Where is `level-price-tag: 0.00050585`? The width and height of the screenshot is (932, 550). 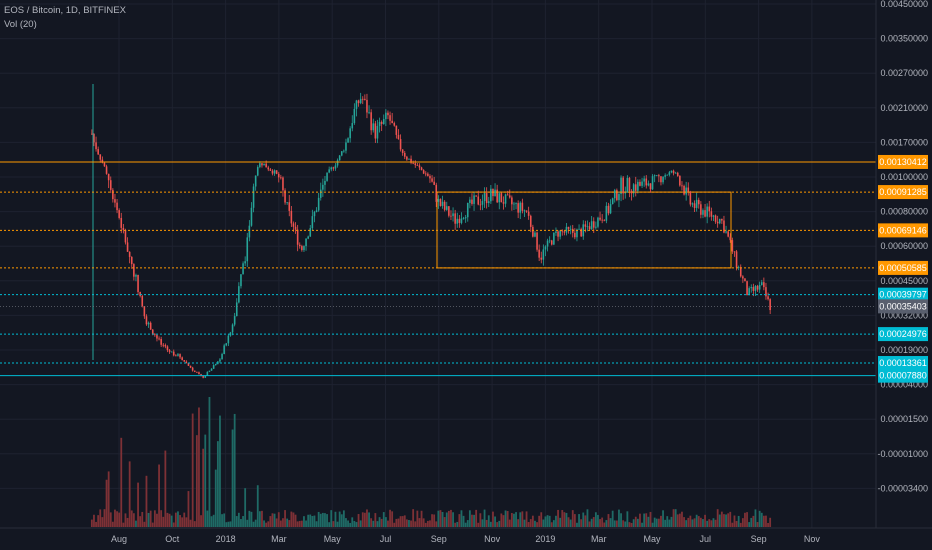
level-price-tag: 0.00050585 is located at coordinates (903, 268).